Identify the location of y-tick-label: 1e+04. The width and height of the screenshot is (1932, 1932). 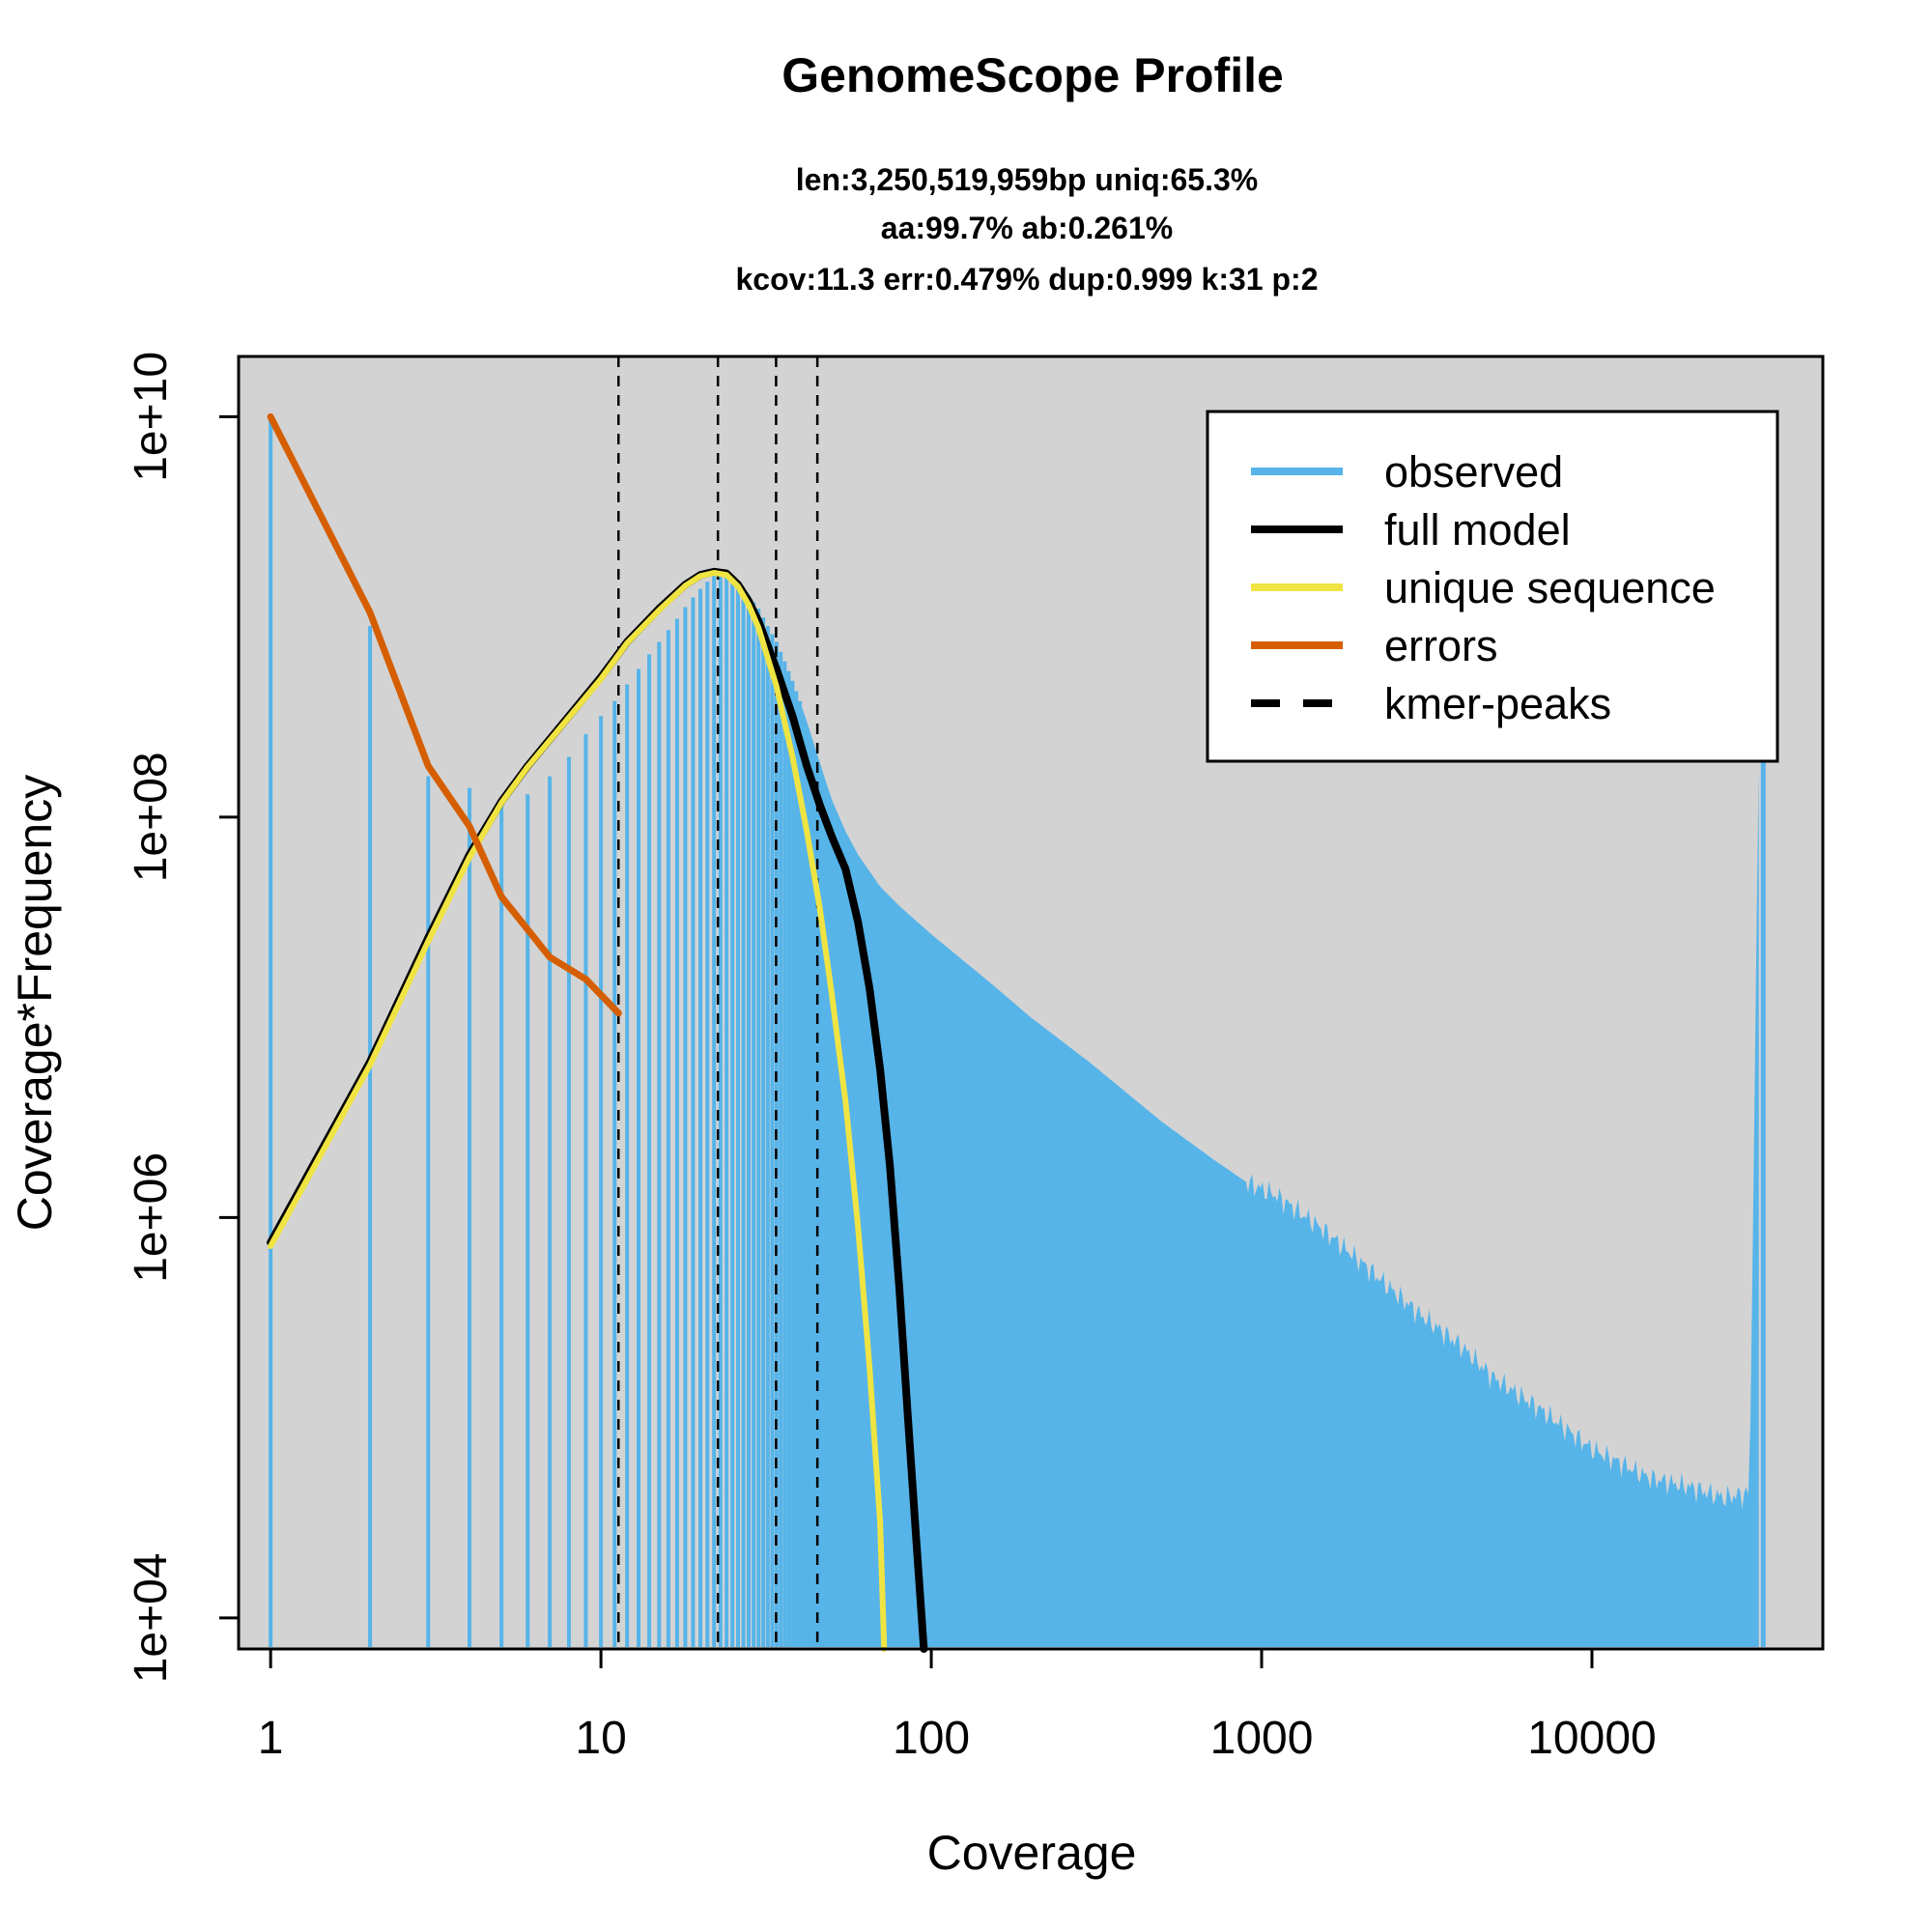
(151, 1617).